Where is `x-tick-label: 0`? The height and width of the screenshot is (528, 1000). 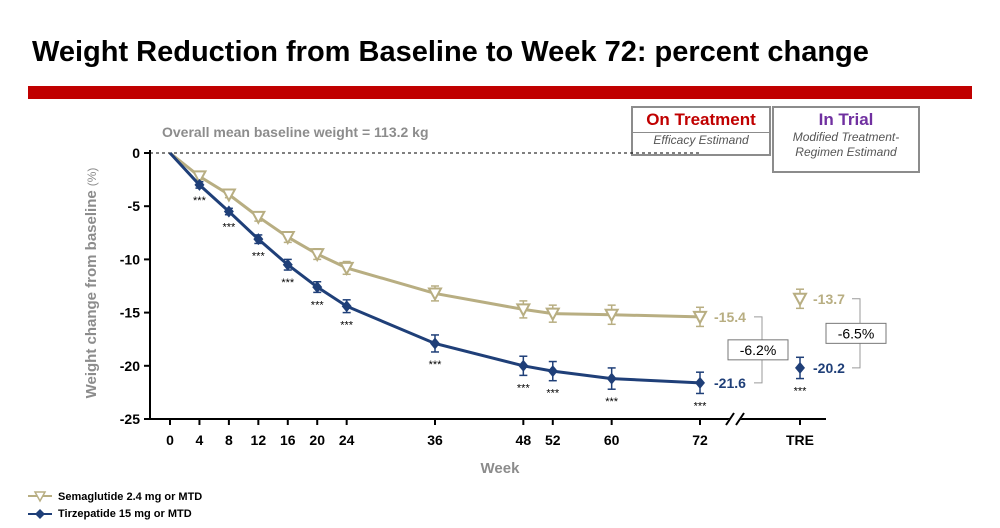 x-tick-label: 0 is located at coordinates (170, 440).